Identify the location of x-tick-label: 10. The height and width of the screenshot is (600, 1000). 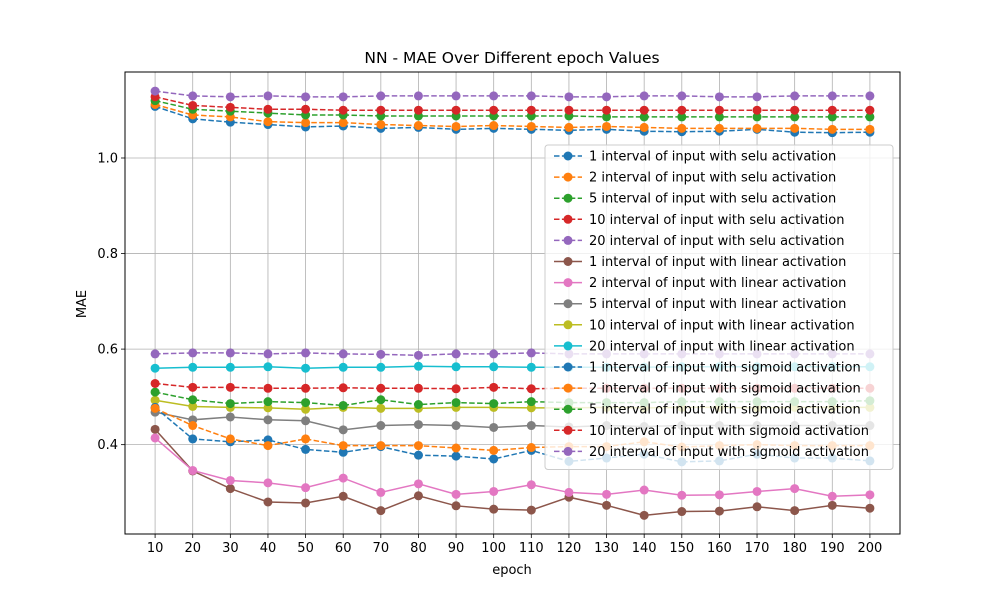
(155, 548).